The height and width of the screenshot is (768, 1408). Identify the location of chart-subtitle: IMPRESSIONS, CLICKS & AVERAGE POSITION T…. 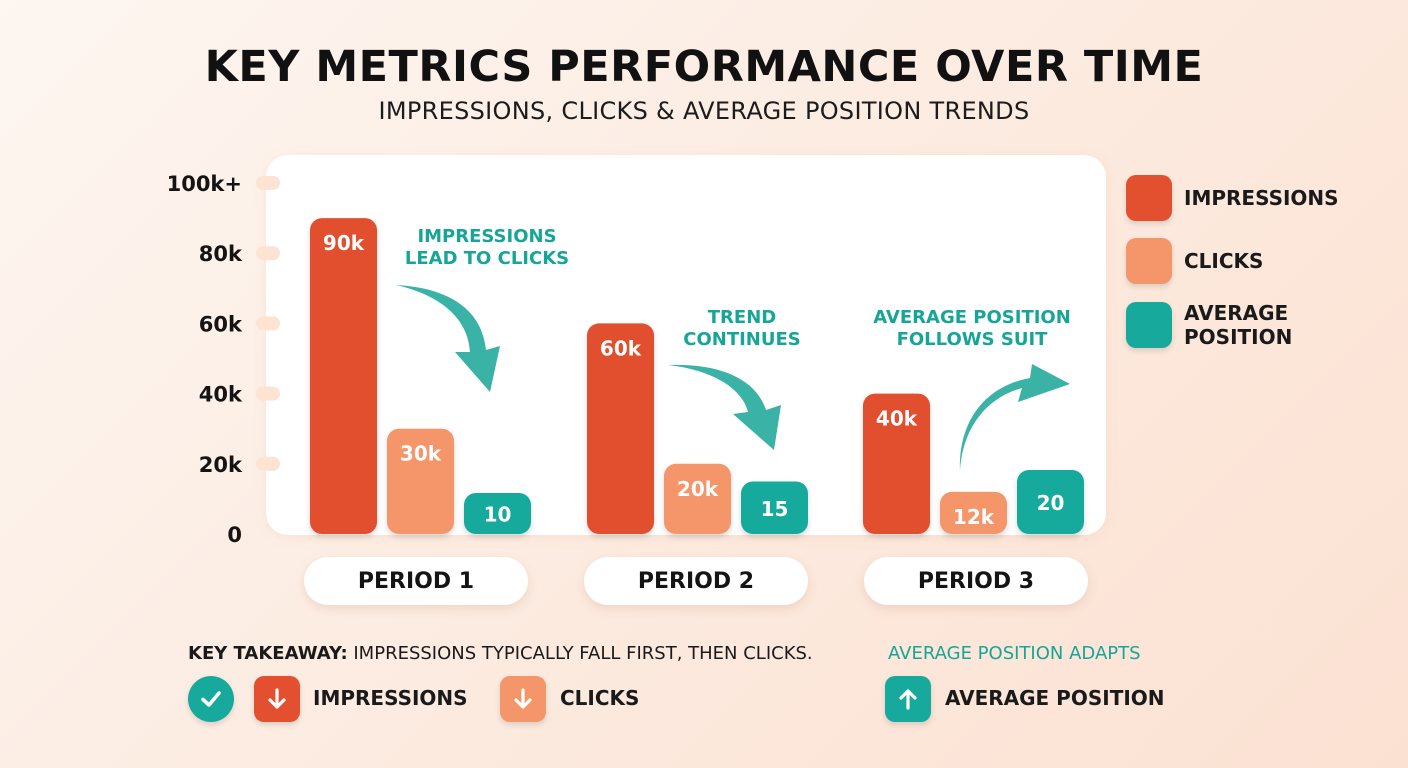
(704, 111).